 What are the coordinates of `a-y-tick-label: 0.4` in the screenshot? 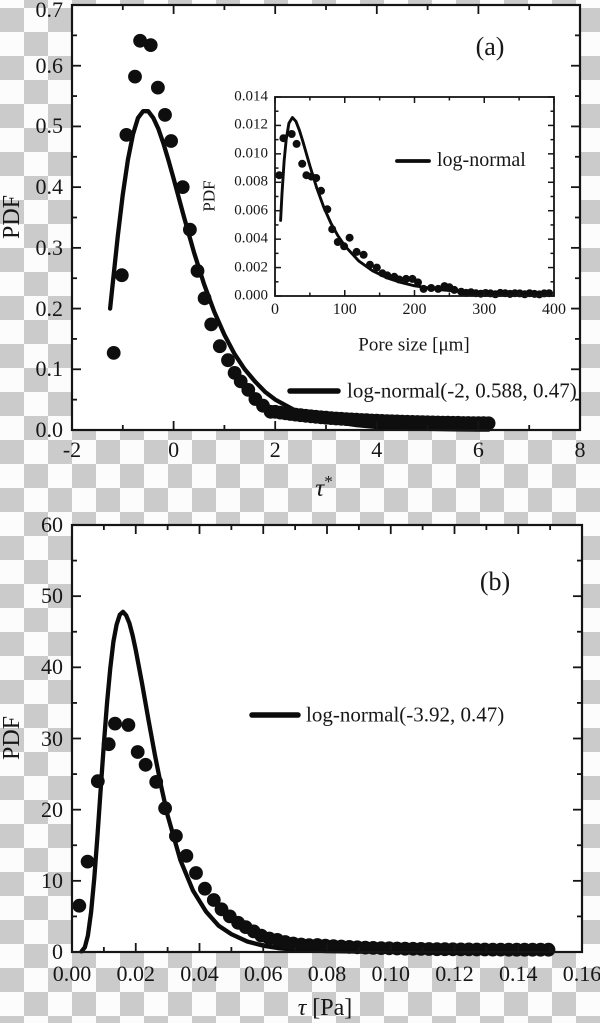 It's located at (49, 187).